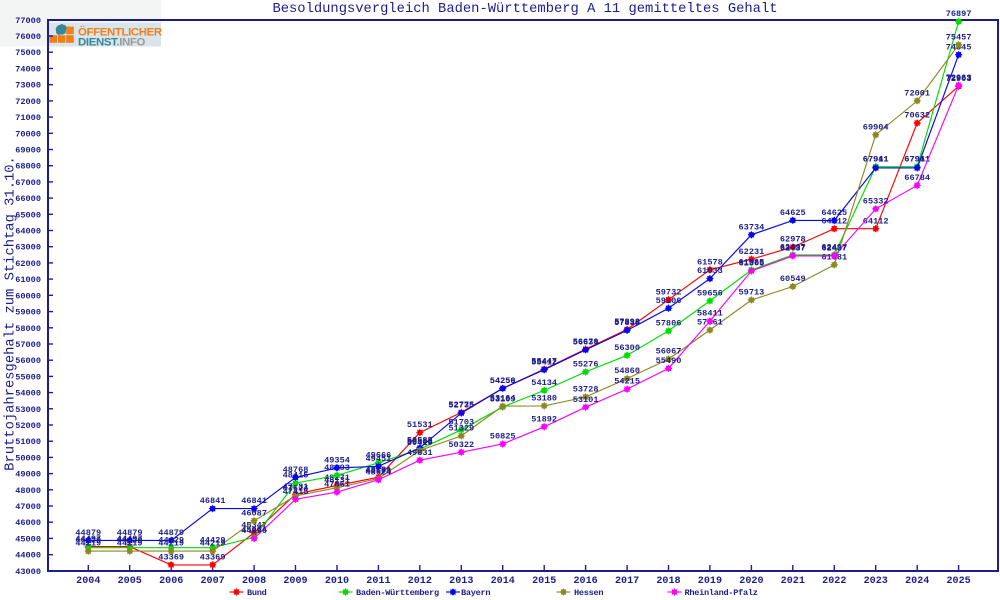 This screenshot has width=1000, height=600. I want to click on svg-text: 49354, so click(337, 461).